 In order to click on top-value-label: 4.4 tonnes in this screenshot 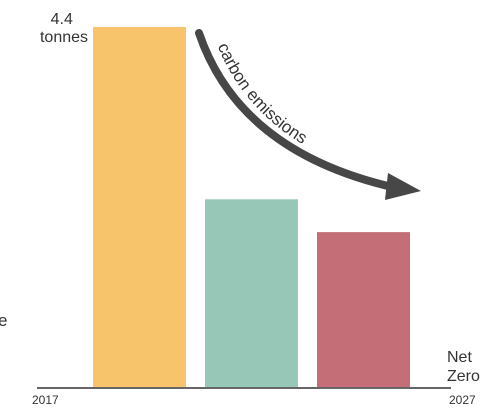, I will do `click(64, 28)`.